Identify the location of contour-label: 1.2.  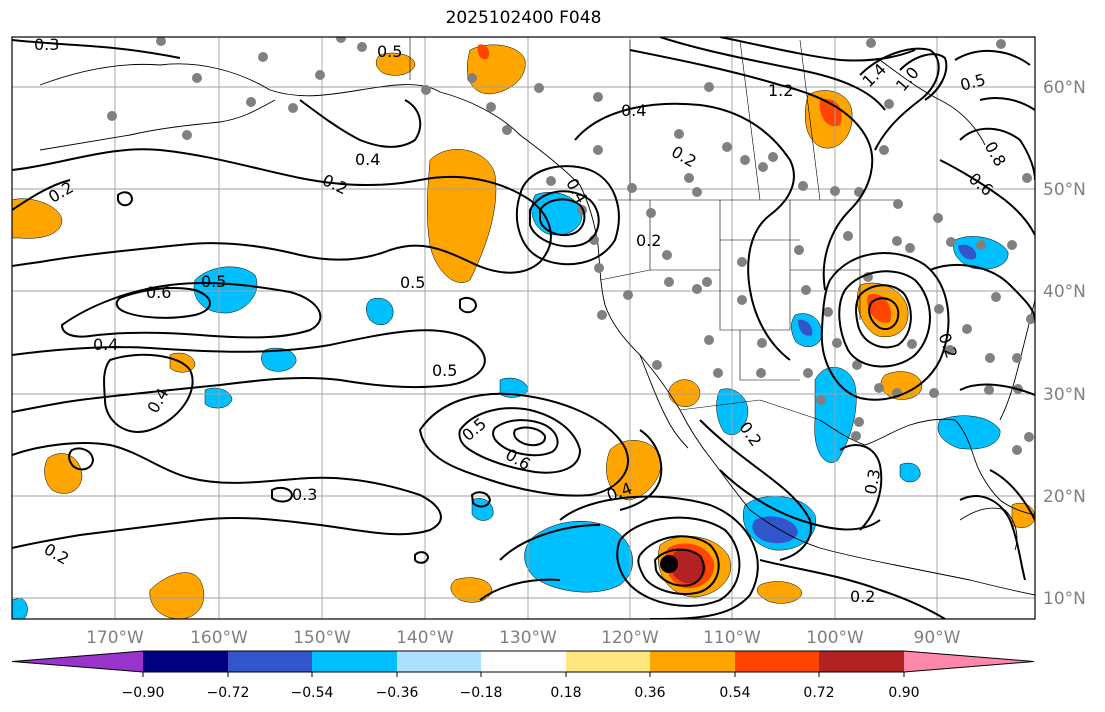
(780, 90).